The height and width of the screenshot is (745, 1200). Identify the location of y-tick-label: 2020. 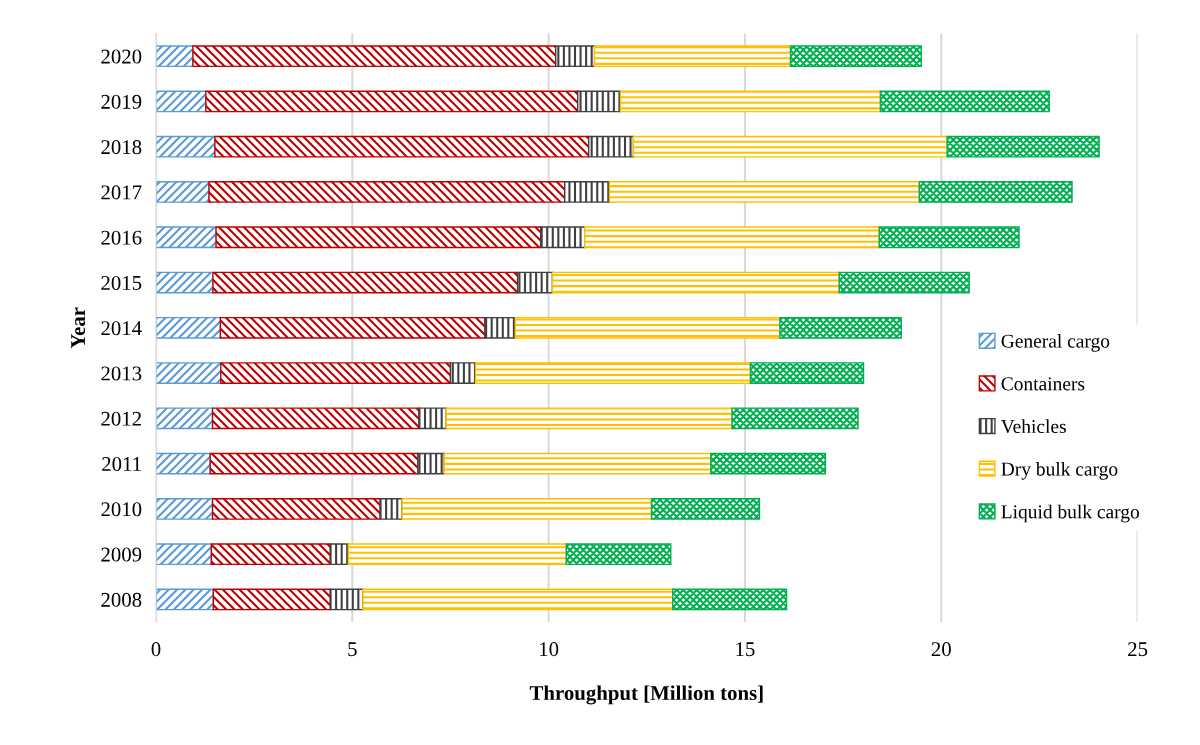
(121, 56).